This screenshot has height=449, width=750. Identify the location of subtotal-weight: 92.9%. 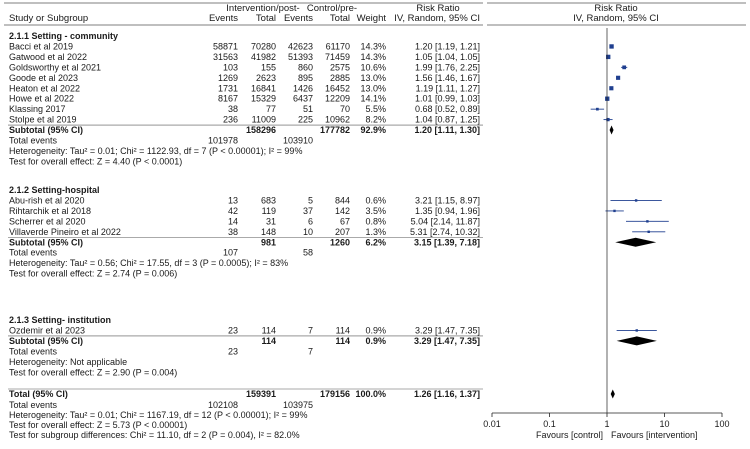
(373, 130).